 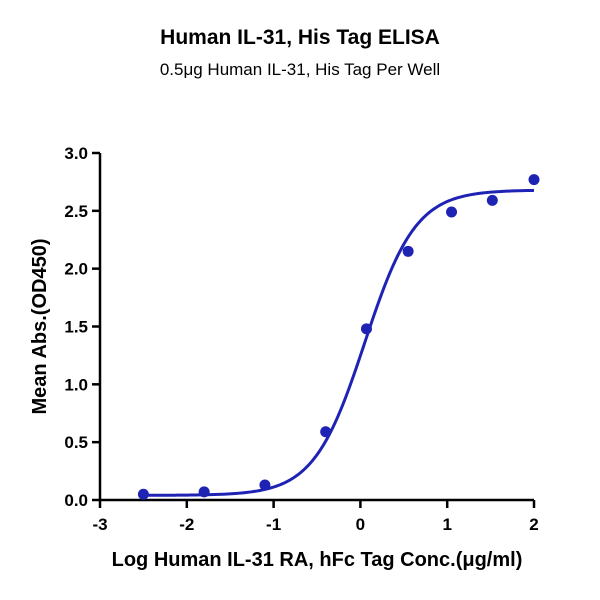 What do you see at coordinates (360, 524) in the screenshot?
I see `x-tick-label: 0` at bounding box center [360, 524].